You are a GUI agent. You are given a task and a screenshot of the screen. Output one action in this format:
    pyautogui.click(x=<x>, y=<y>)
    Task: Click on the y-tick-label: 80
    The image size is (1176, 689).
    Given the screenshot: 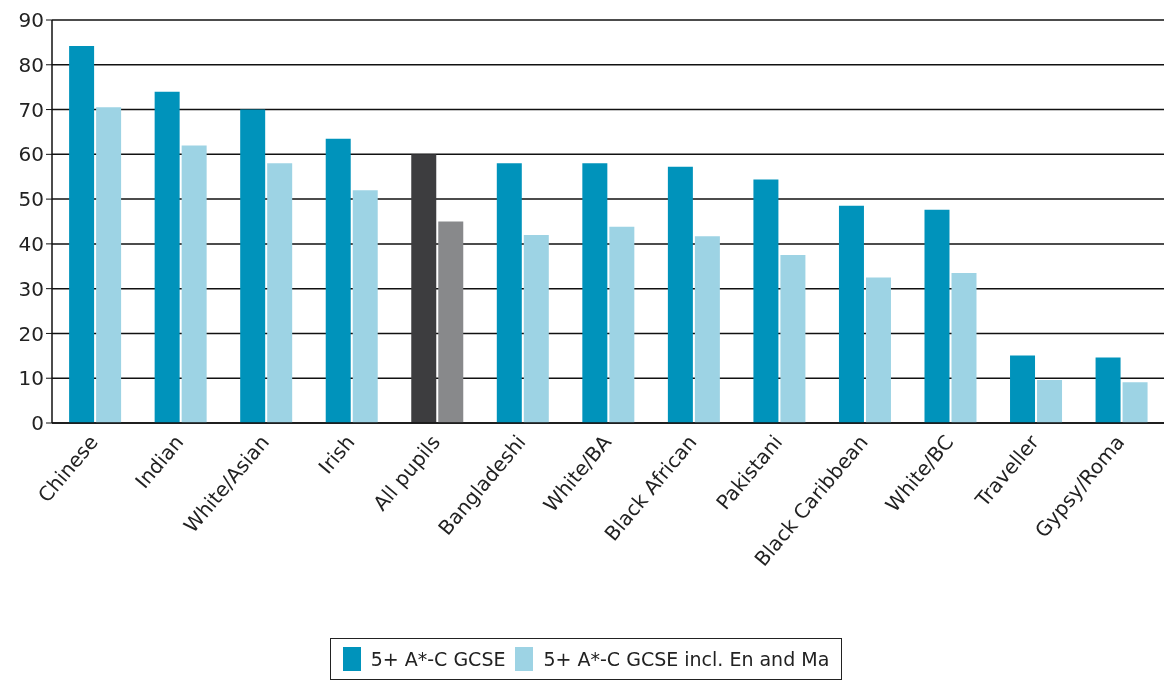 What is the action you would take?
    pyautogui.click(x=31, y=64)
    